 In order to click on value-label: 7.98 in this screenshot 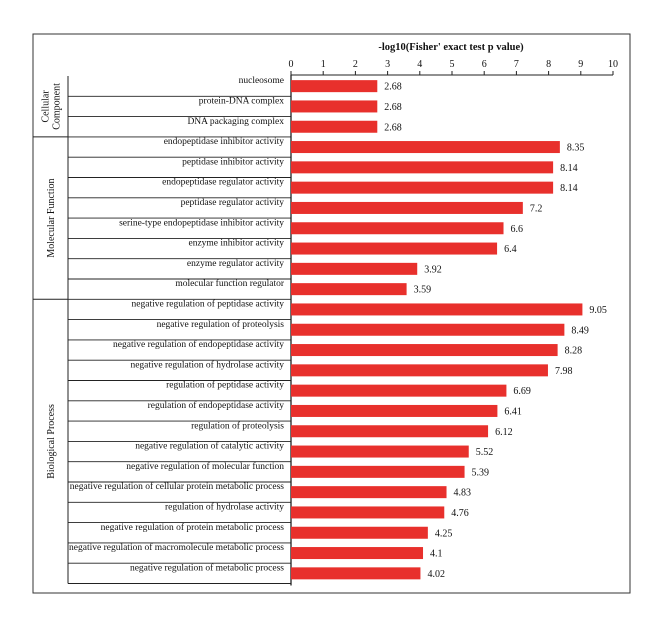, I will do `click(564, 371)`.